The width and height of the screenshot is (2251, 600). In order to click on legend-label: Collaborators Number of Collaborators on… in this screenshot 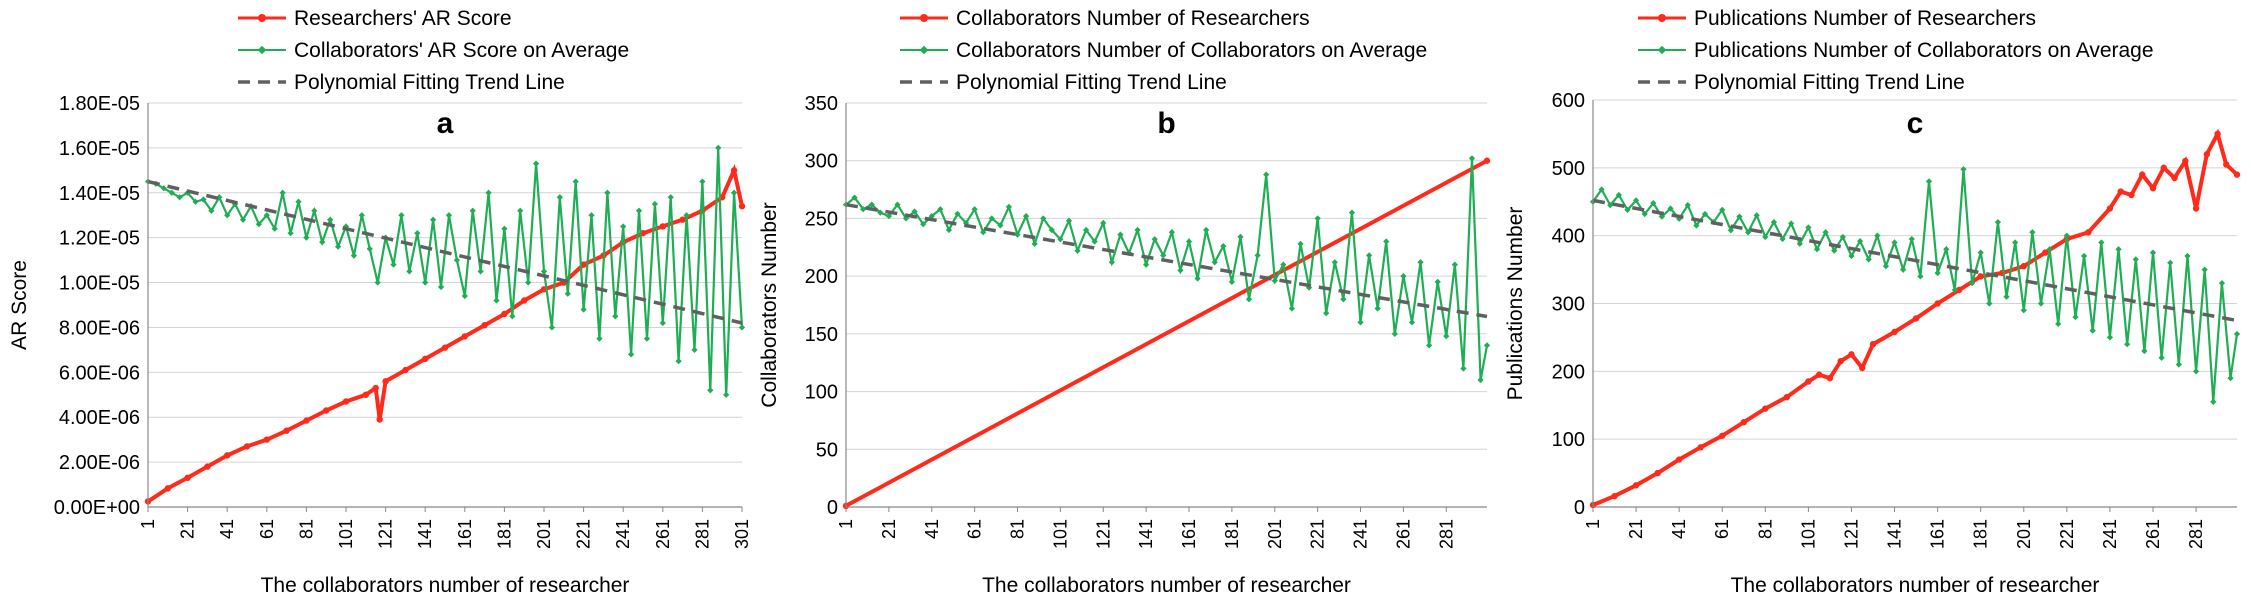, I will do `click(1191, 50)`.